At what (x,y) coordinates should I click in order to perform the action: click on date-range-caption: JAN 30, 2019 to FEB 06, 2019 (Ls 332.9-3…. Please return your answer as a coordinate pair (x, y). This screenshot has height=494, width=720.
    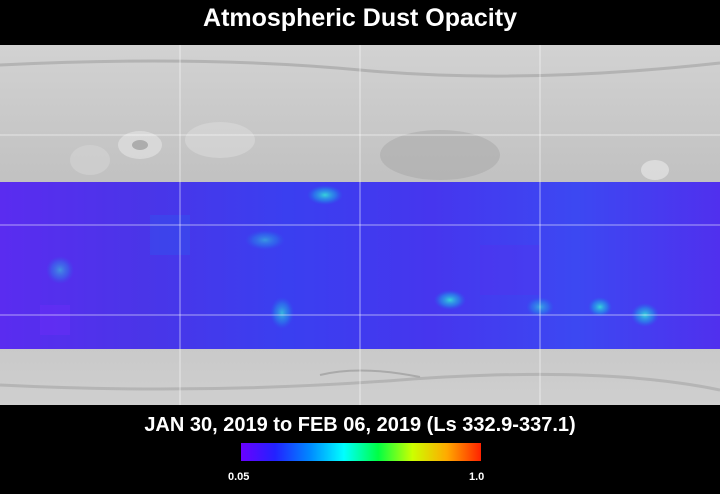
    Looking at the image, I should click on (360, 425).